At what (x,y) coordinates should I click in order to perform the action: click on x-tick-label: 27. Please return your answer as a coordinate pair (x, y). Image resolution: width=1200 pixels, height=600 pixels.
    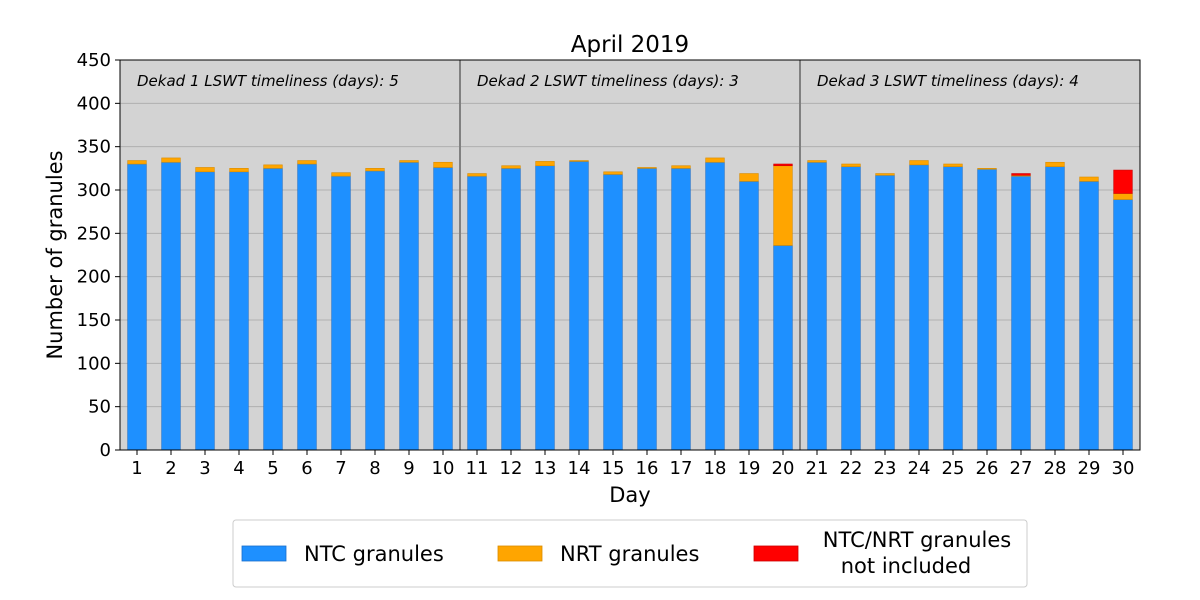
    Looking at the image, I should click on (1021, 468).